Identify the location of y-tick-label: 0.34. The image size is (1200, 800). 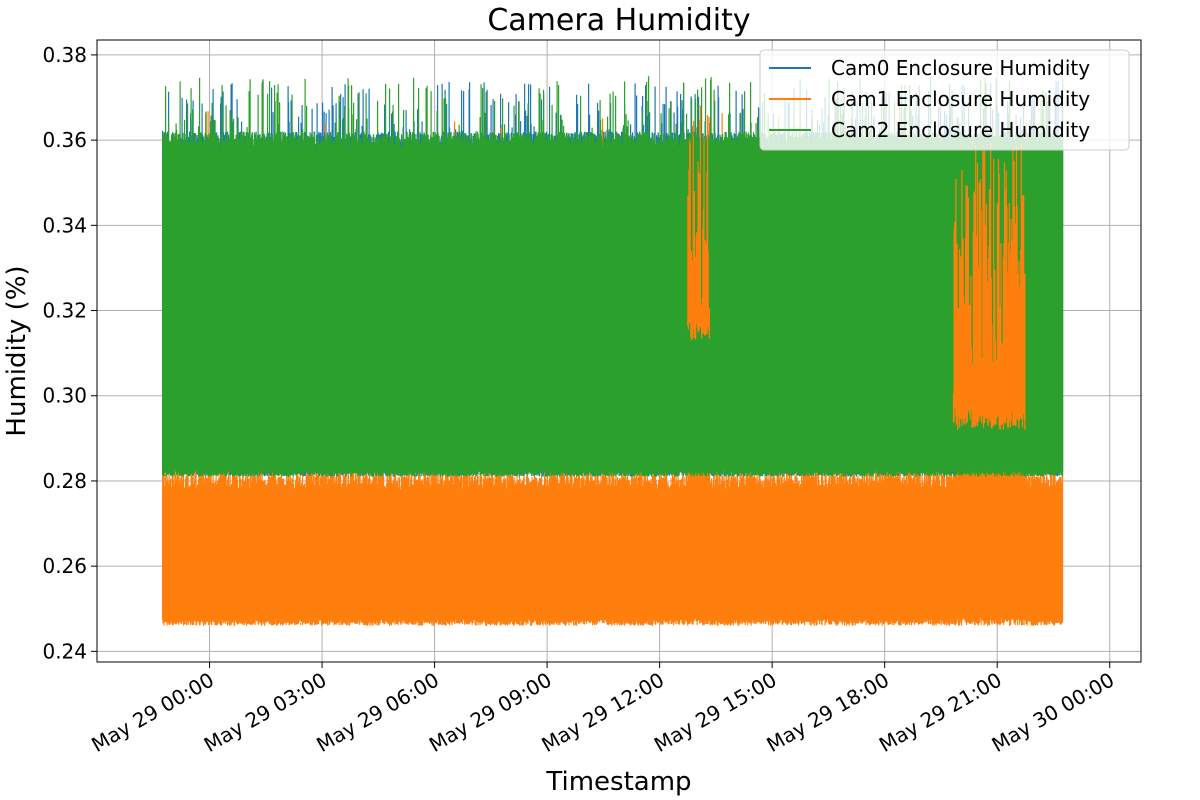
(64, 225).